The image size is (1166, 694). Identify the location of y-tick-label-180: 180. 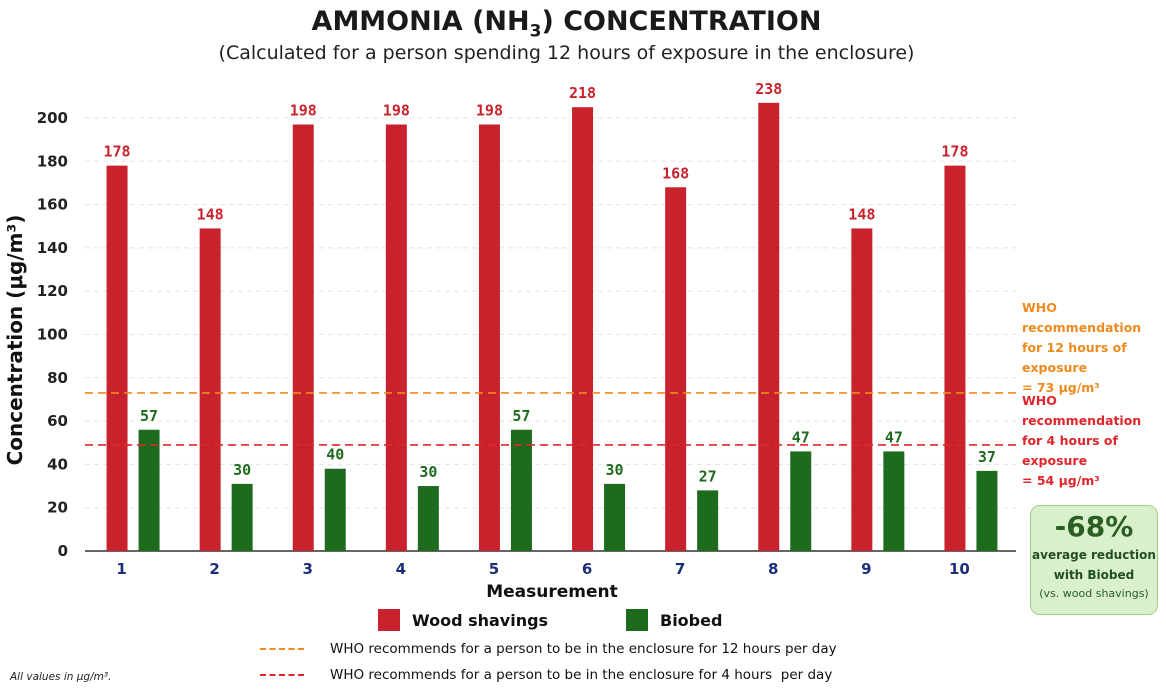
(52, 161).